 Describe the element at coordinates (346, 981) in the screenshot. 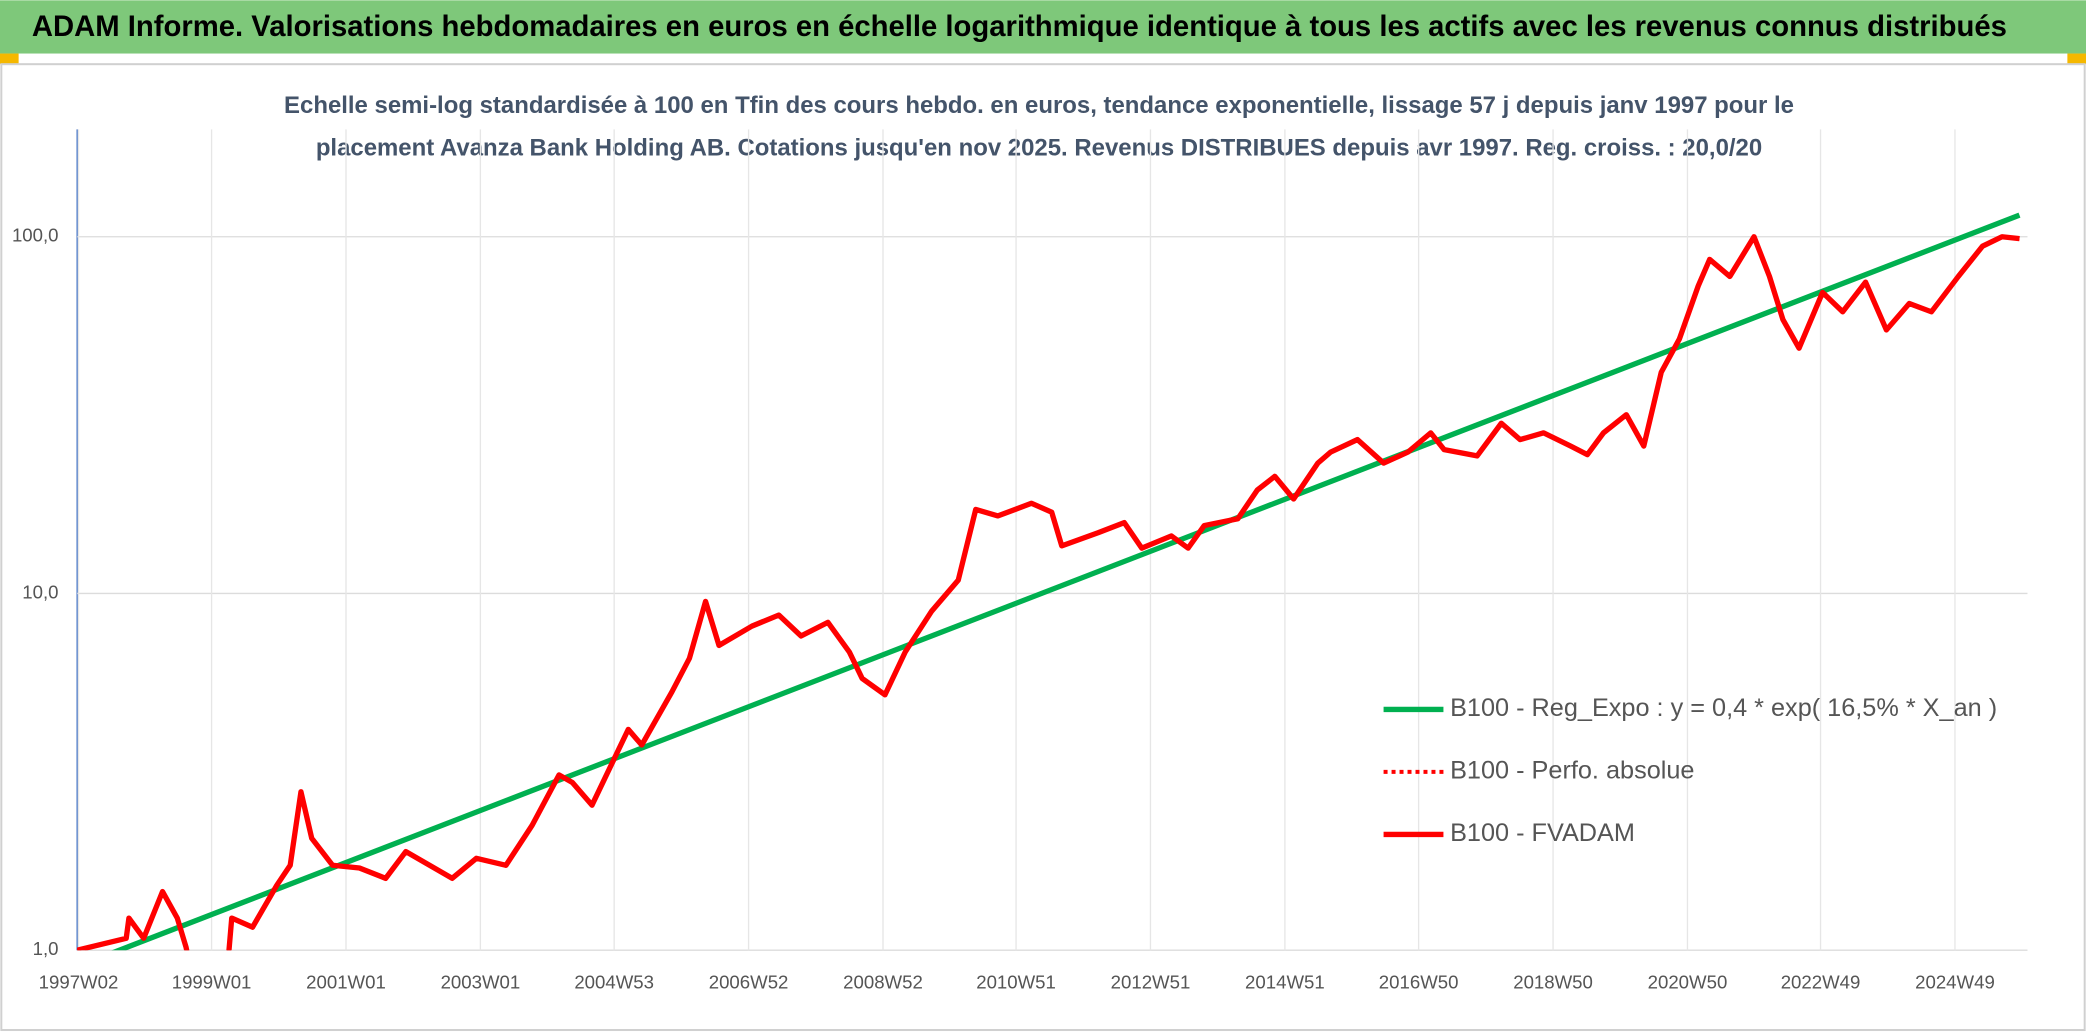

I see `x-tick-label: 2001W01` at that location.